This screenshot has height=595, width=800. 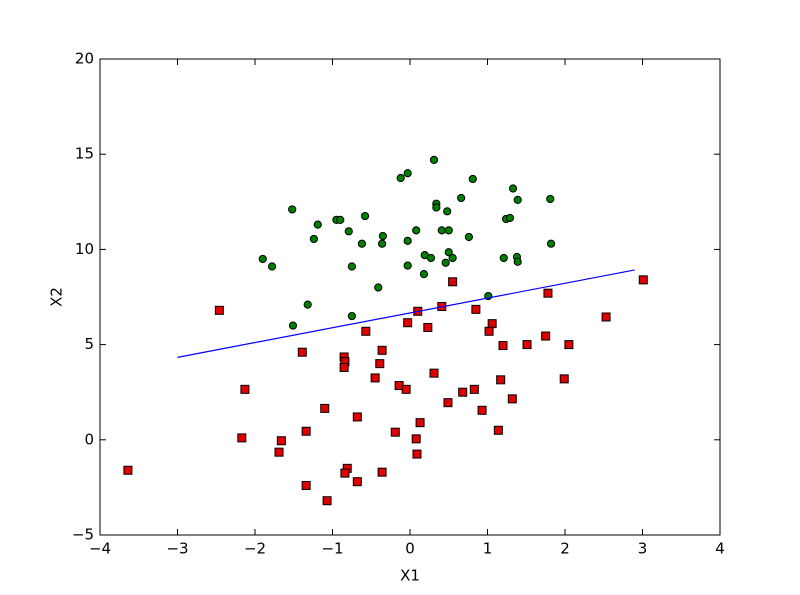 What do you see at coordinates (84, 154) in the screenshot?
I see `y-tick-label: 15` at bounding box center [84, 154].